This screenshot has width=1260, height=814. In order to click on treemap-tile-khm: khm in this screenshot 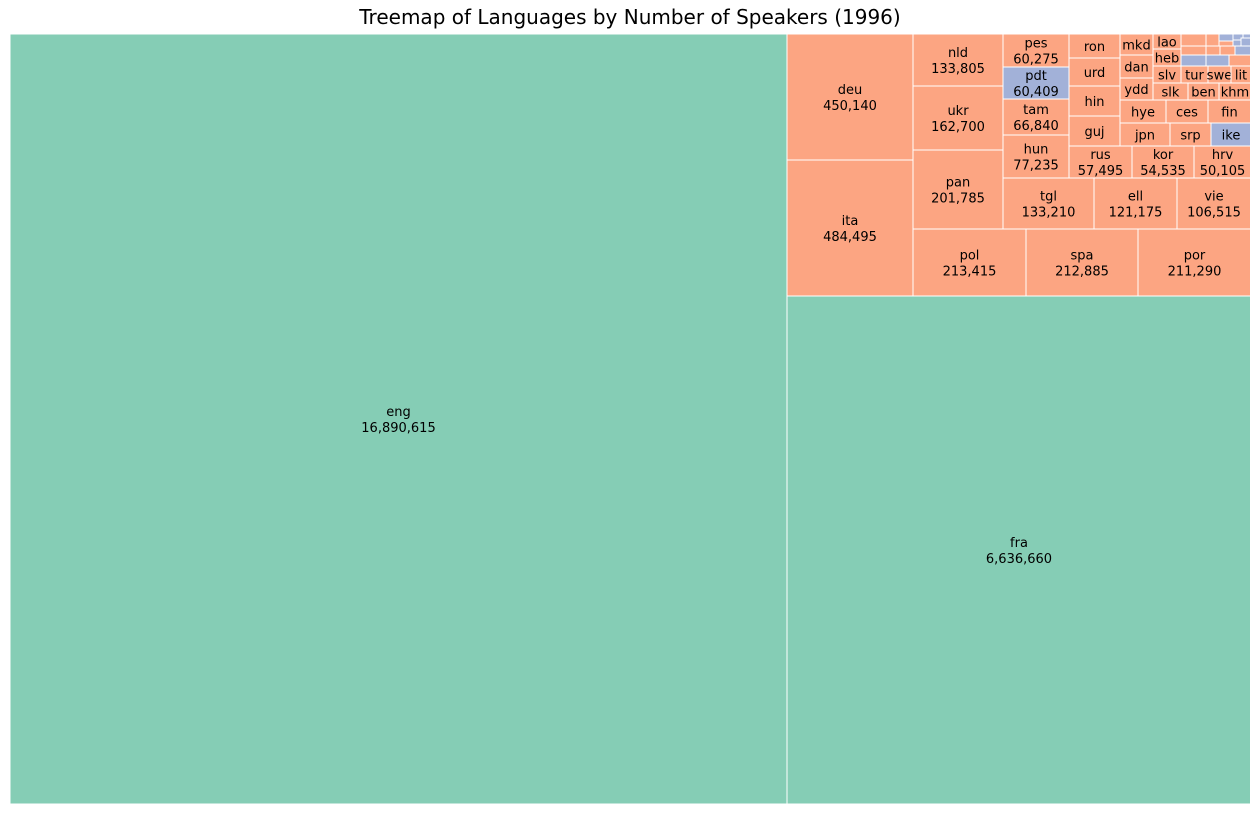, I will do `click(1234, 91)`.